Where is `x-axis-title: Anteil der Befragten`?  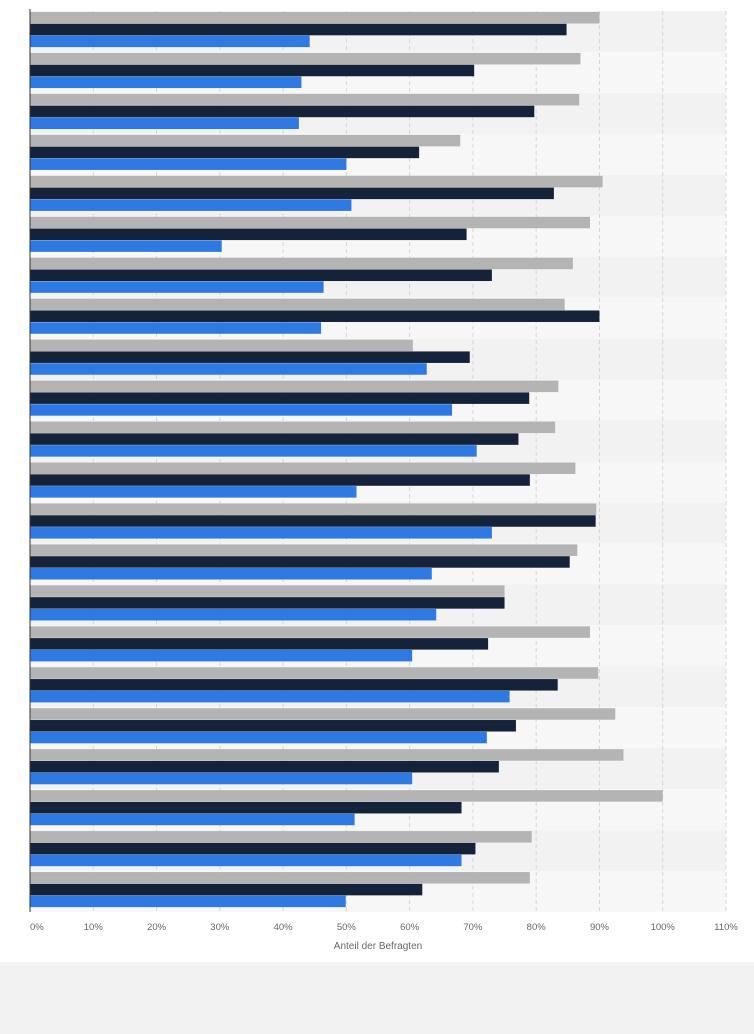 x-axis-title: Anteil der Befragten is located at coordinates (378, 946).